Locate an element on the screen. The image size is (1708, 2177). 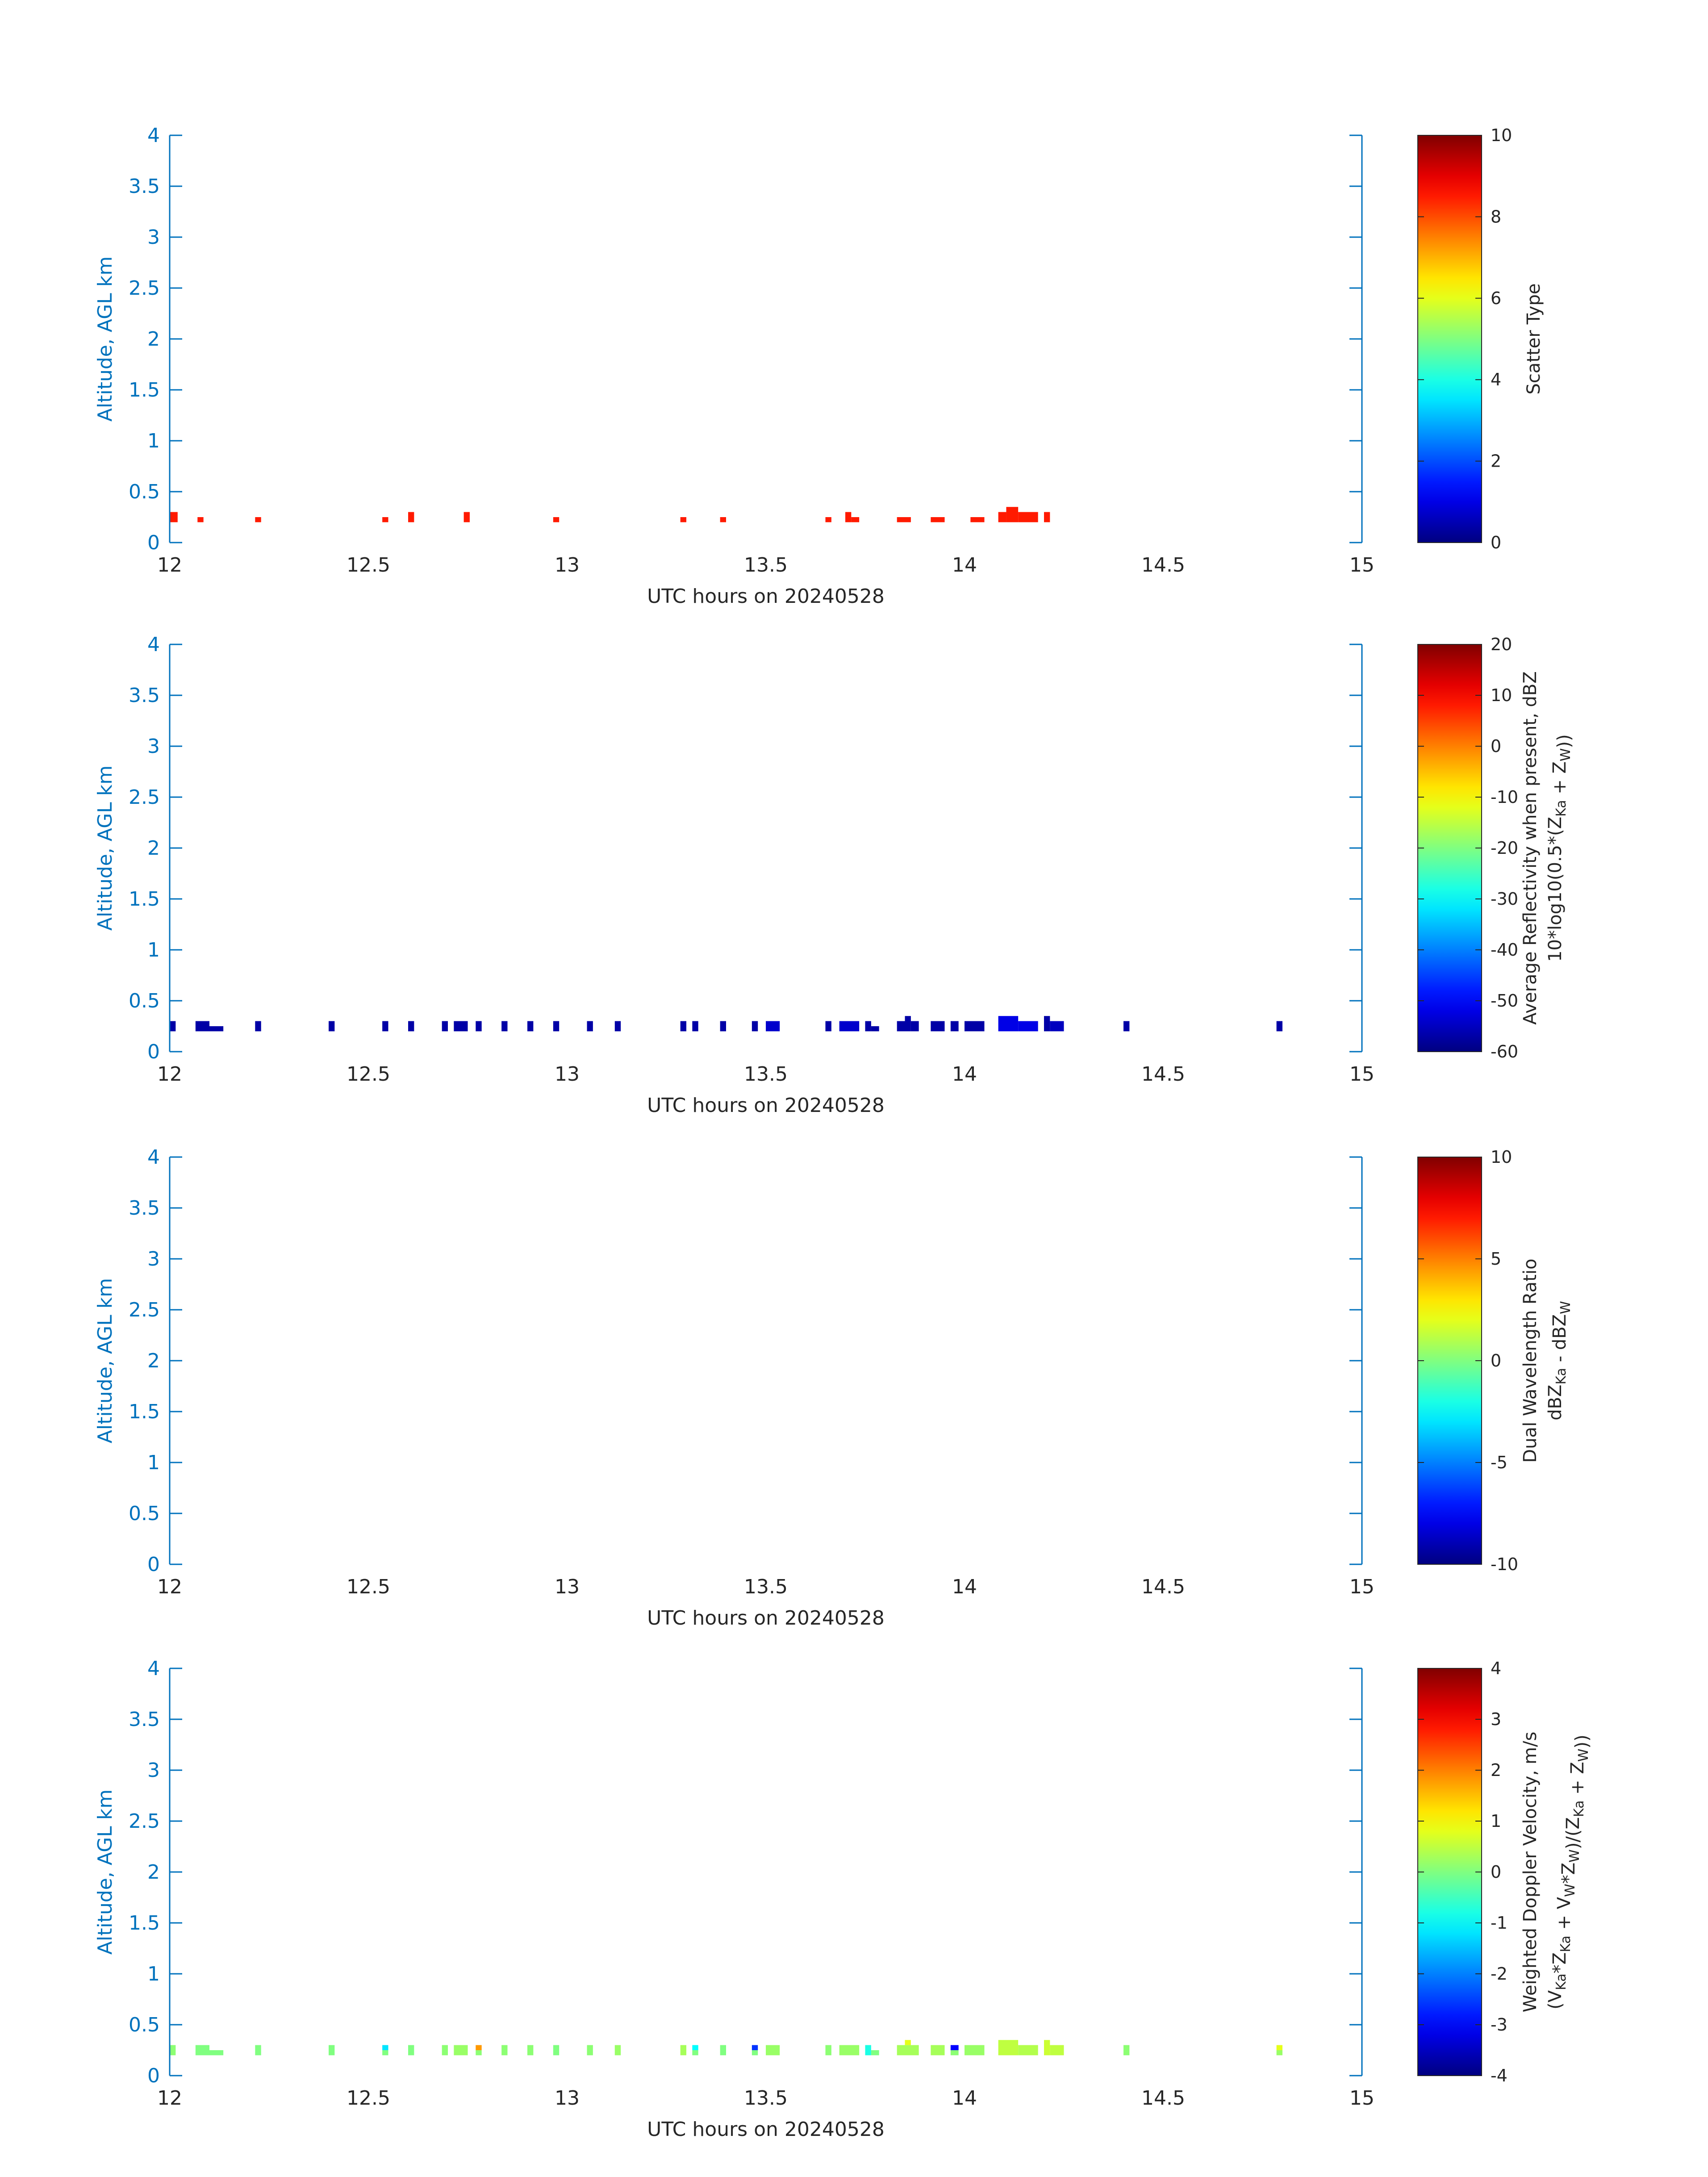
colorbar-tick-label: 5 is located at coordinates (1496, 1259).